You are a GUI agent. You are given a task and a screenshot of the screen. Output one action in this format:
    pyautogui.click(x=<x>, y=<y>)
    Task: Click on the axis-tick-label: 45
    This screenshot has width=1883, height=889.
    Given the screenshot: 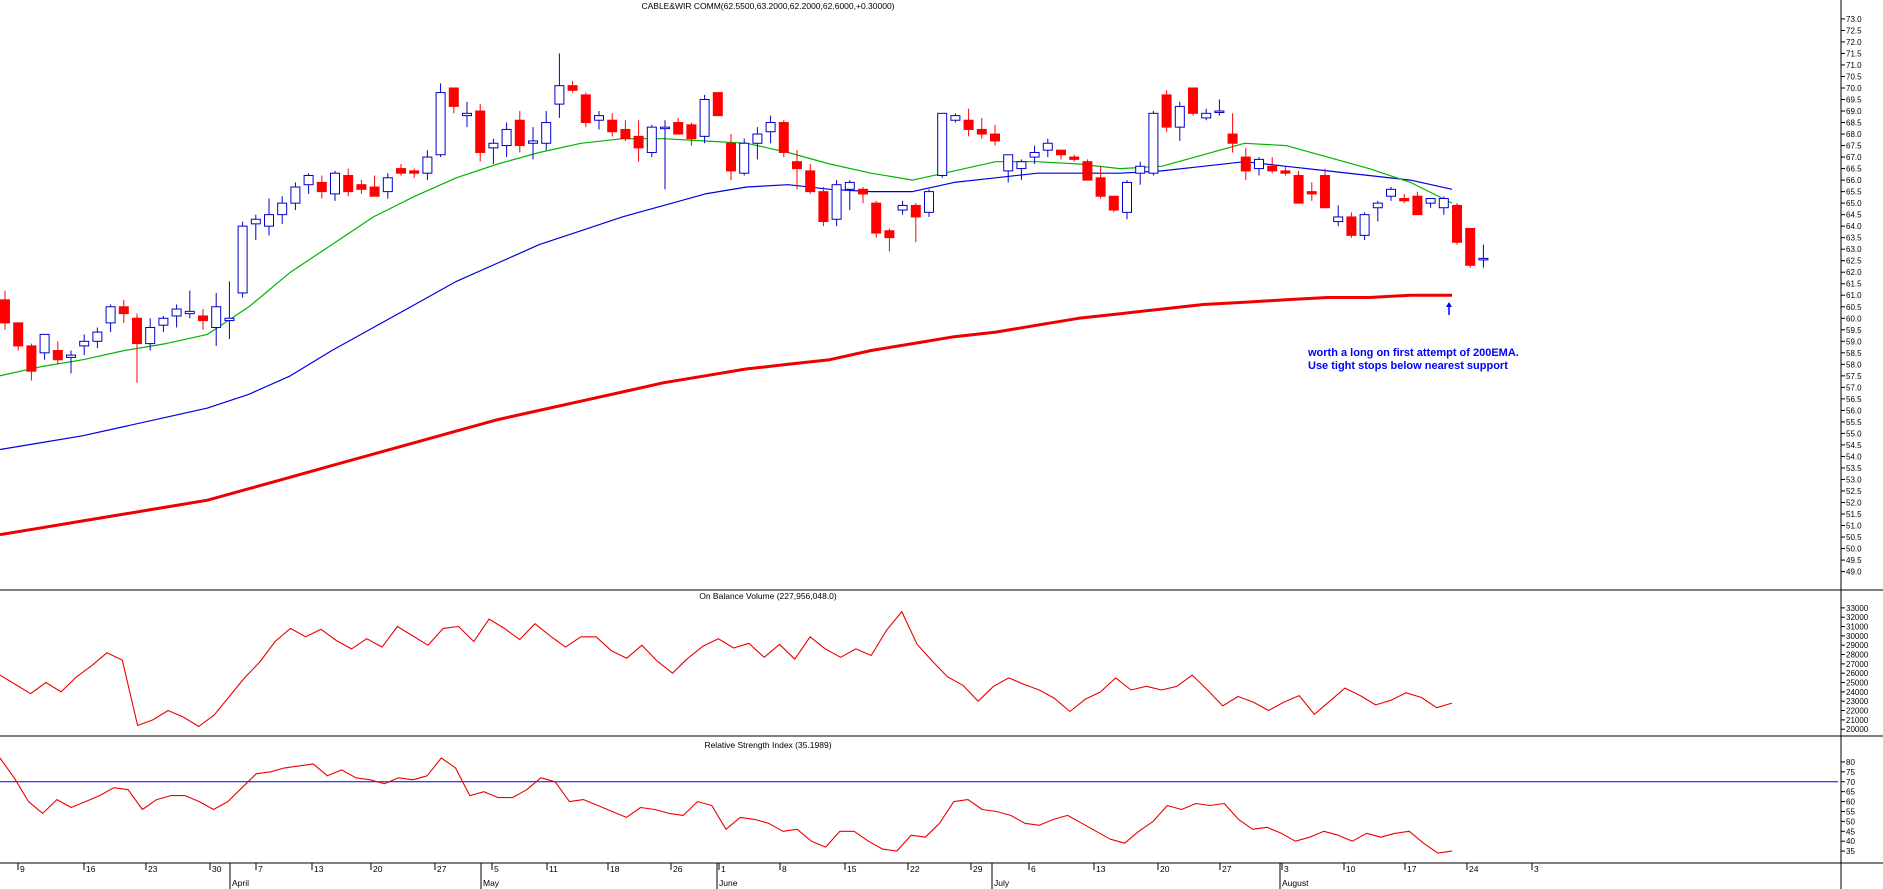 What is the action you would take?
    pyautogui.click(x=1850, y=831)
    